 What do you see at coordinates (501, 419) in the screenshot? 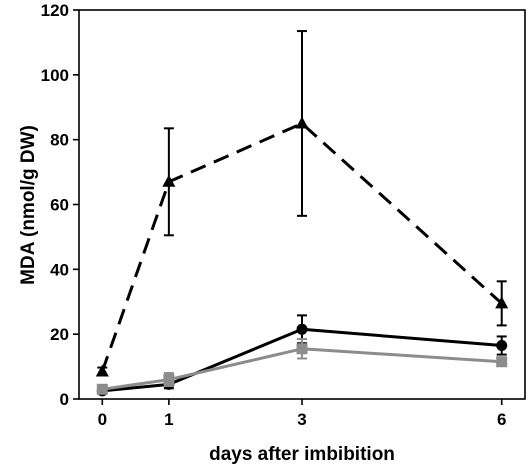
I see `x-tick-label: 6` at bounding box center [501, 419].